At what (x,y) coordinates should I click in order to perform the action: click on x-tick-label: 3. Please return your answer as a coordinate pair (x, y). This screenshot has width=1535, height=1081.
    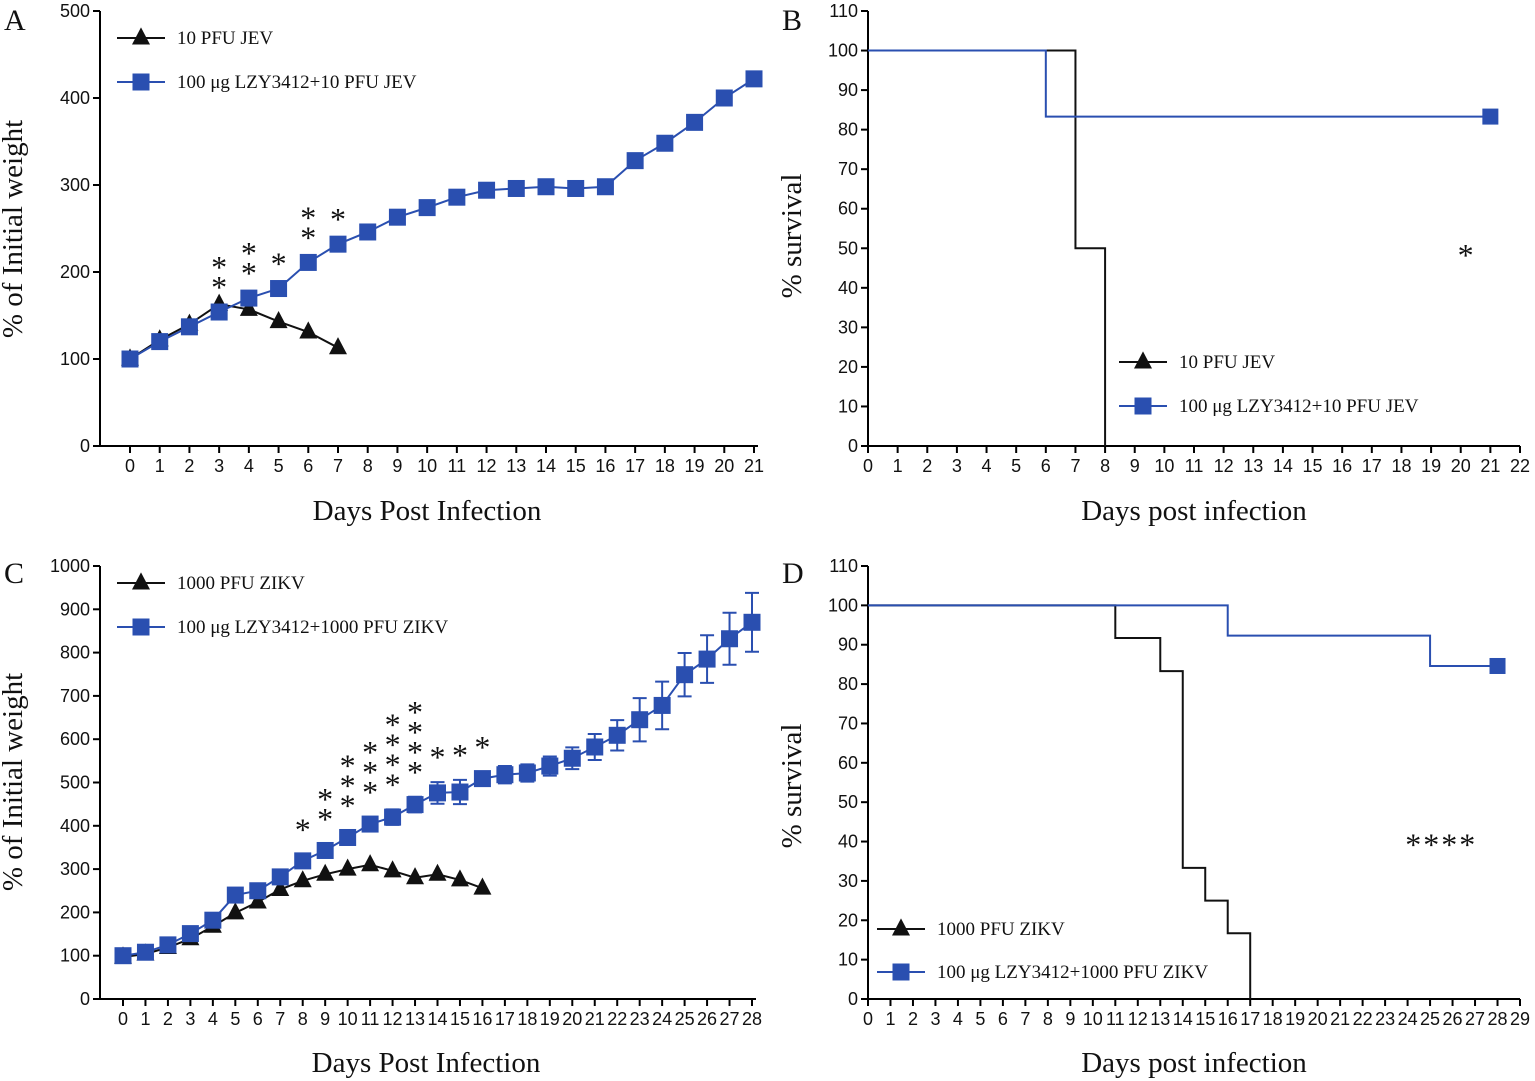
    Looking at the image, I should click on (957, 466).